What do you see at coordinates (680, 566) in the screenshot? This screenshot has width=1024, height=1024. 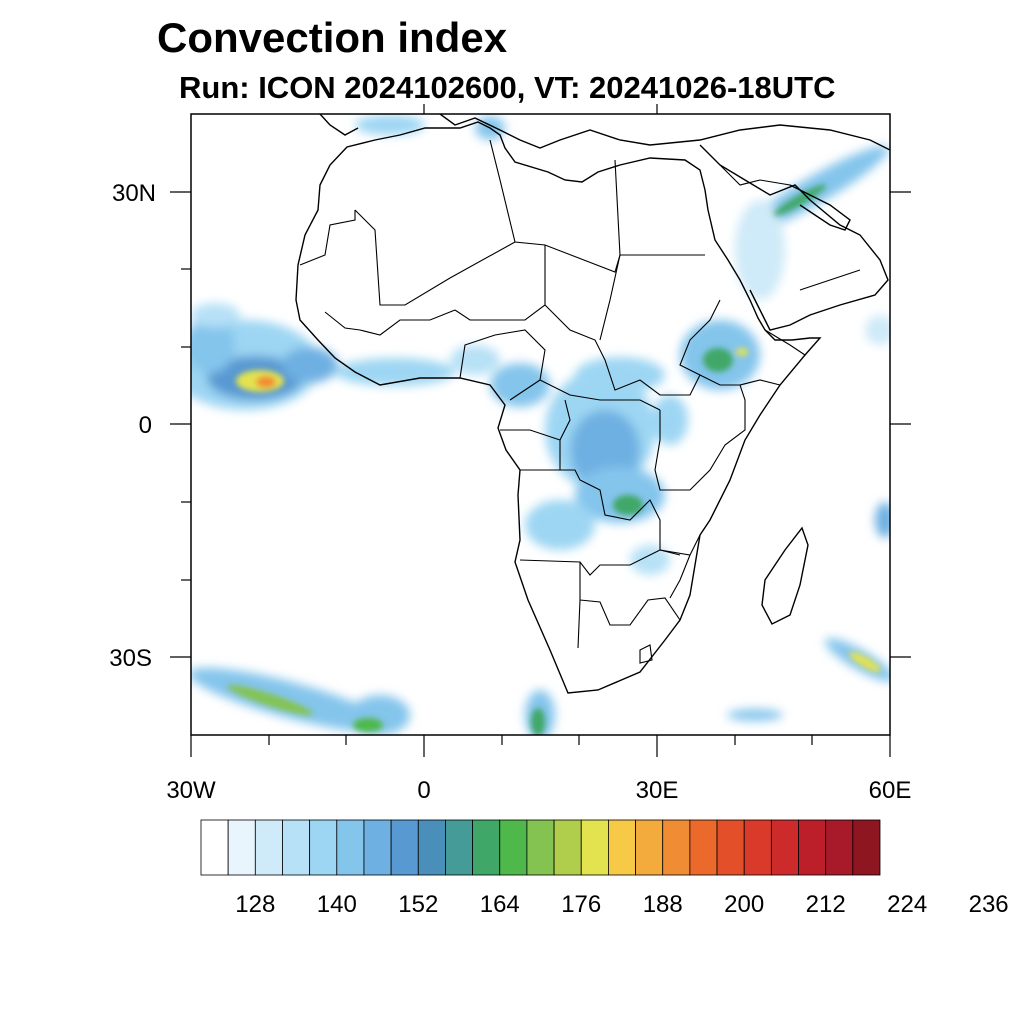 I see `border-mozambique` at bounding box center [680, 566].